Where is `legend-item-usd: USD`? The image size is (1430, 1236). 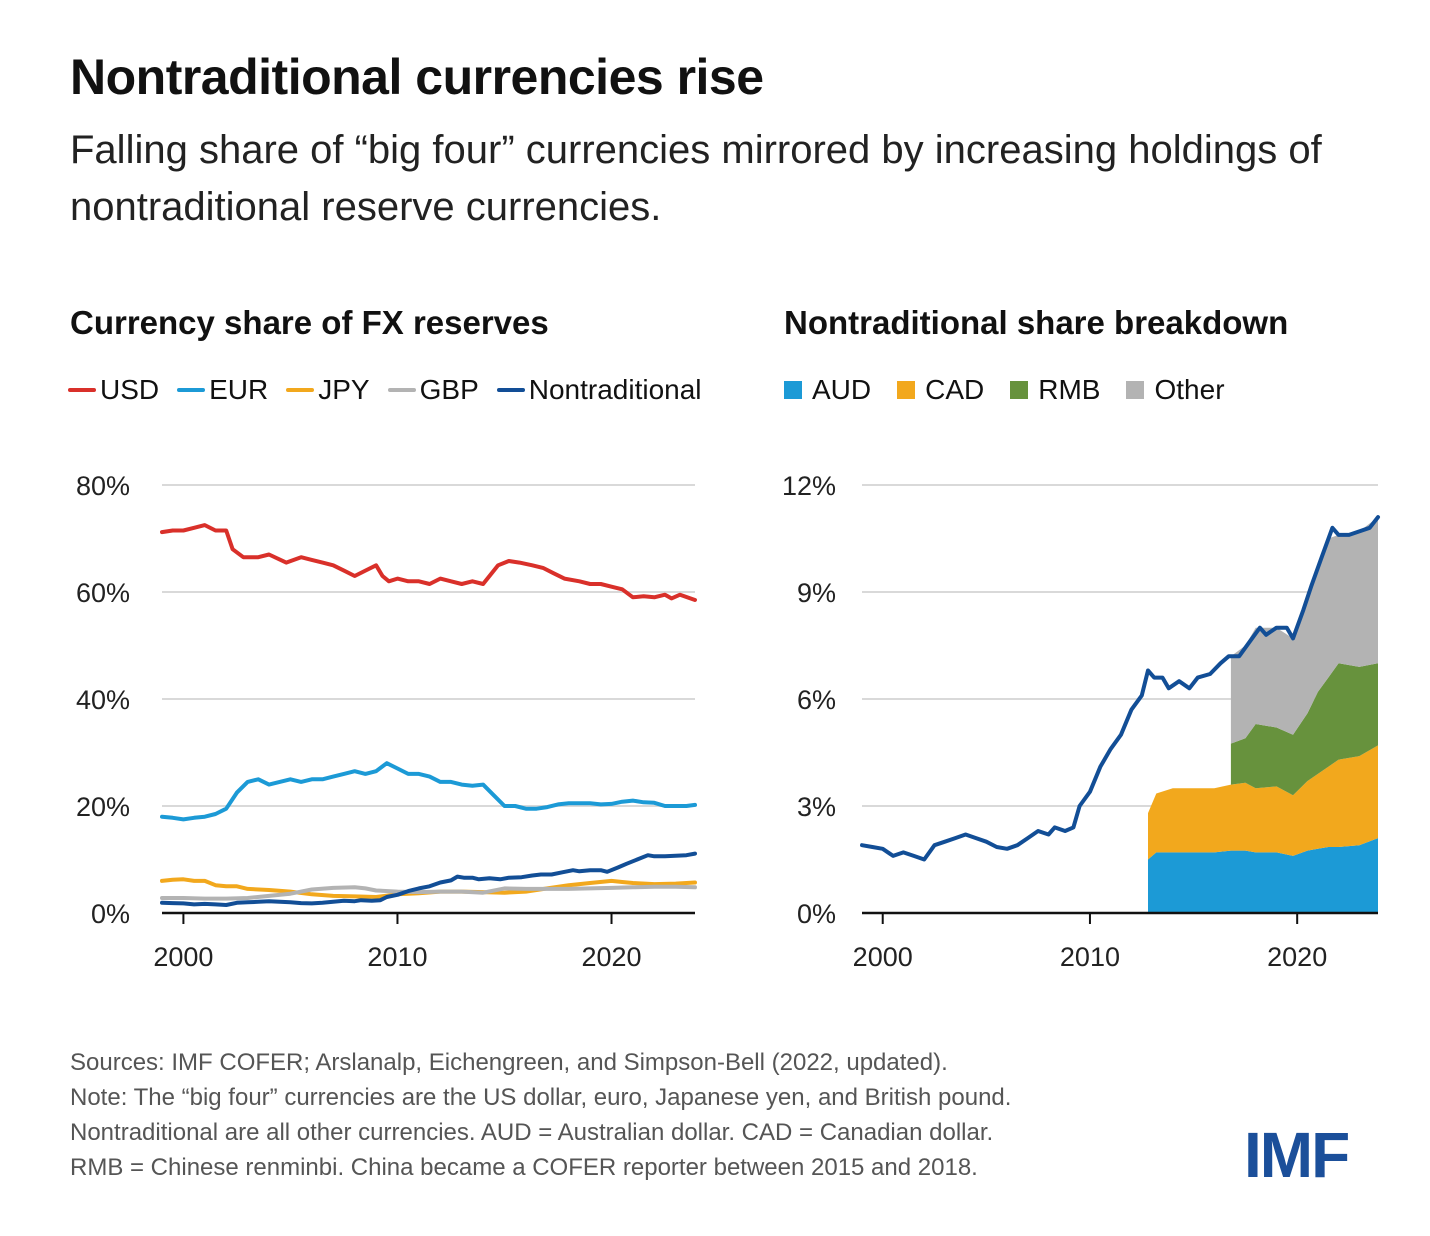
legend-item-usd: USD is located at coordinates (113, 390).